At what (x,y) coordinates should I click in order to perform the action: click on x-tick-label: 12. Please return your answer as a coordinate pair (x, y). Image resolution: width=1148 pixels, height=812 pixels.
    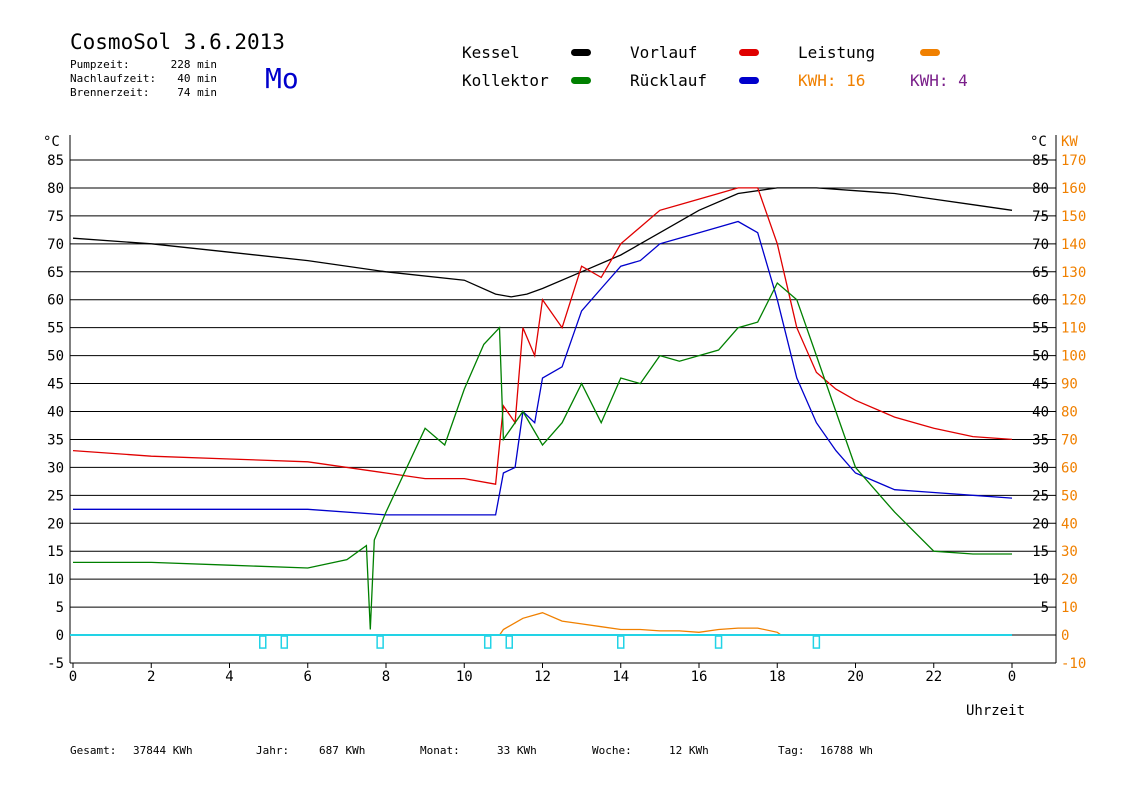
    Looking at the image, I should click on (542, 677).